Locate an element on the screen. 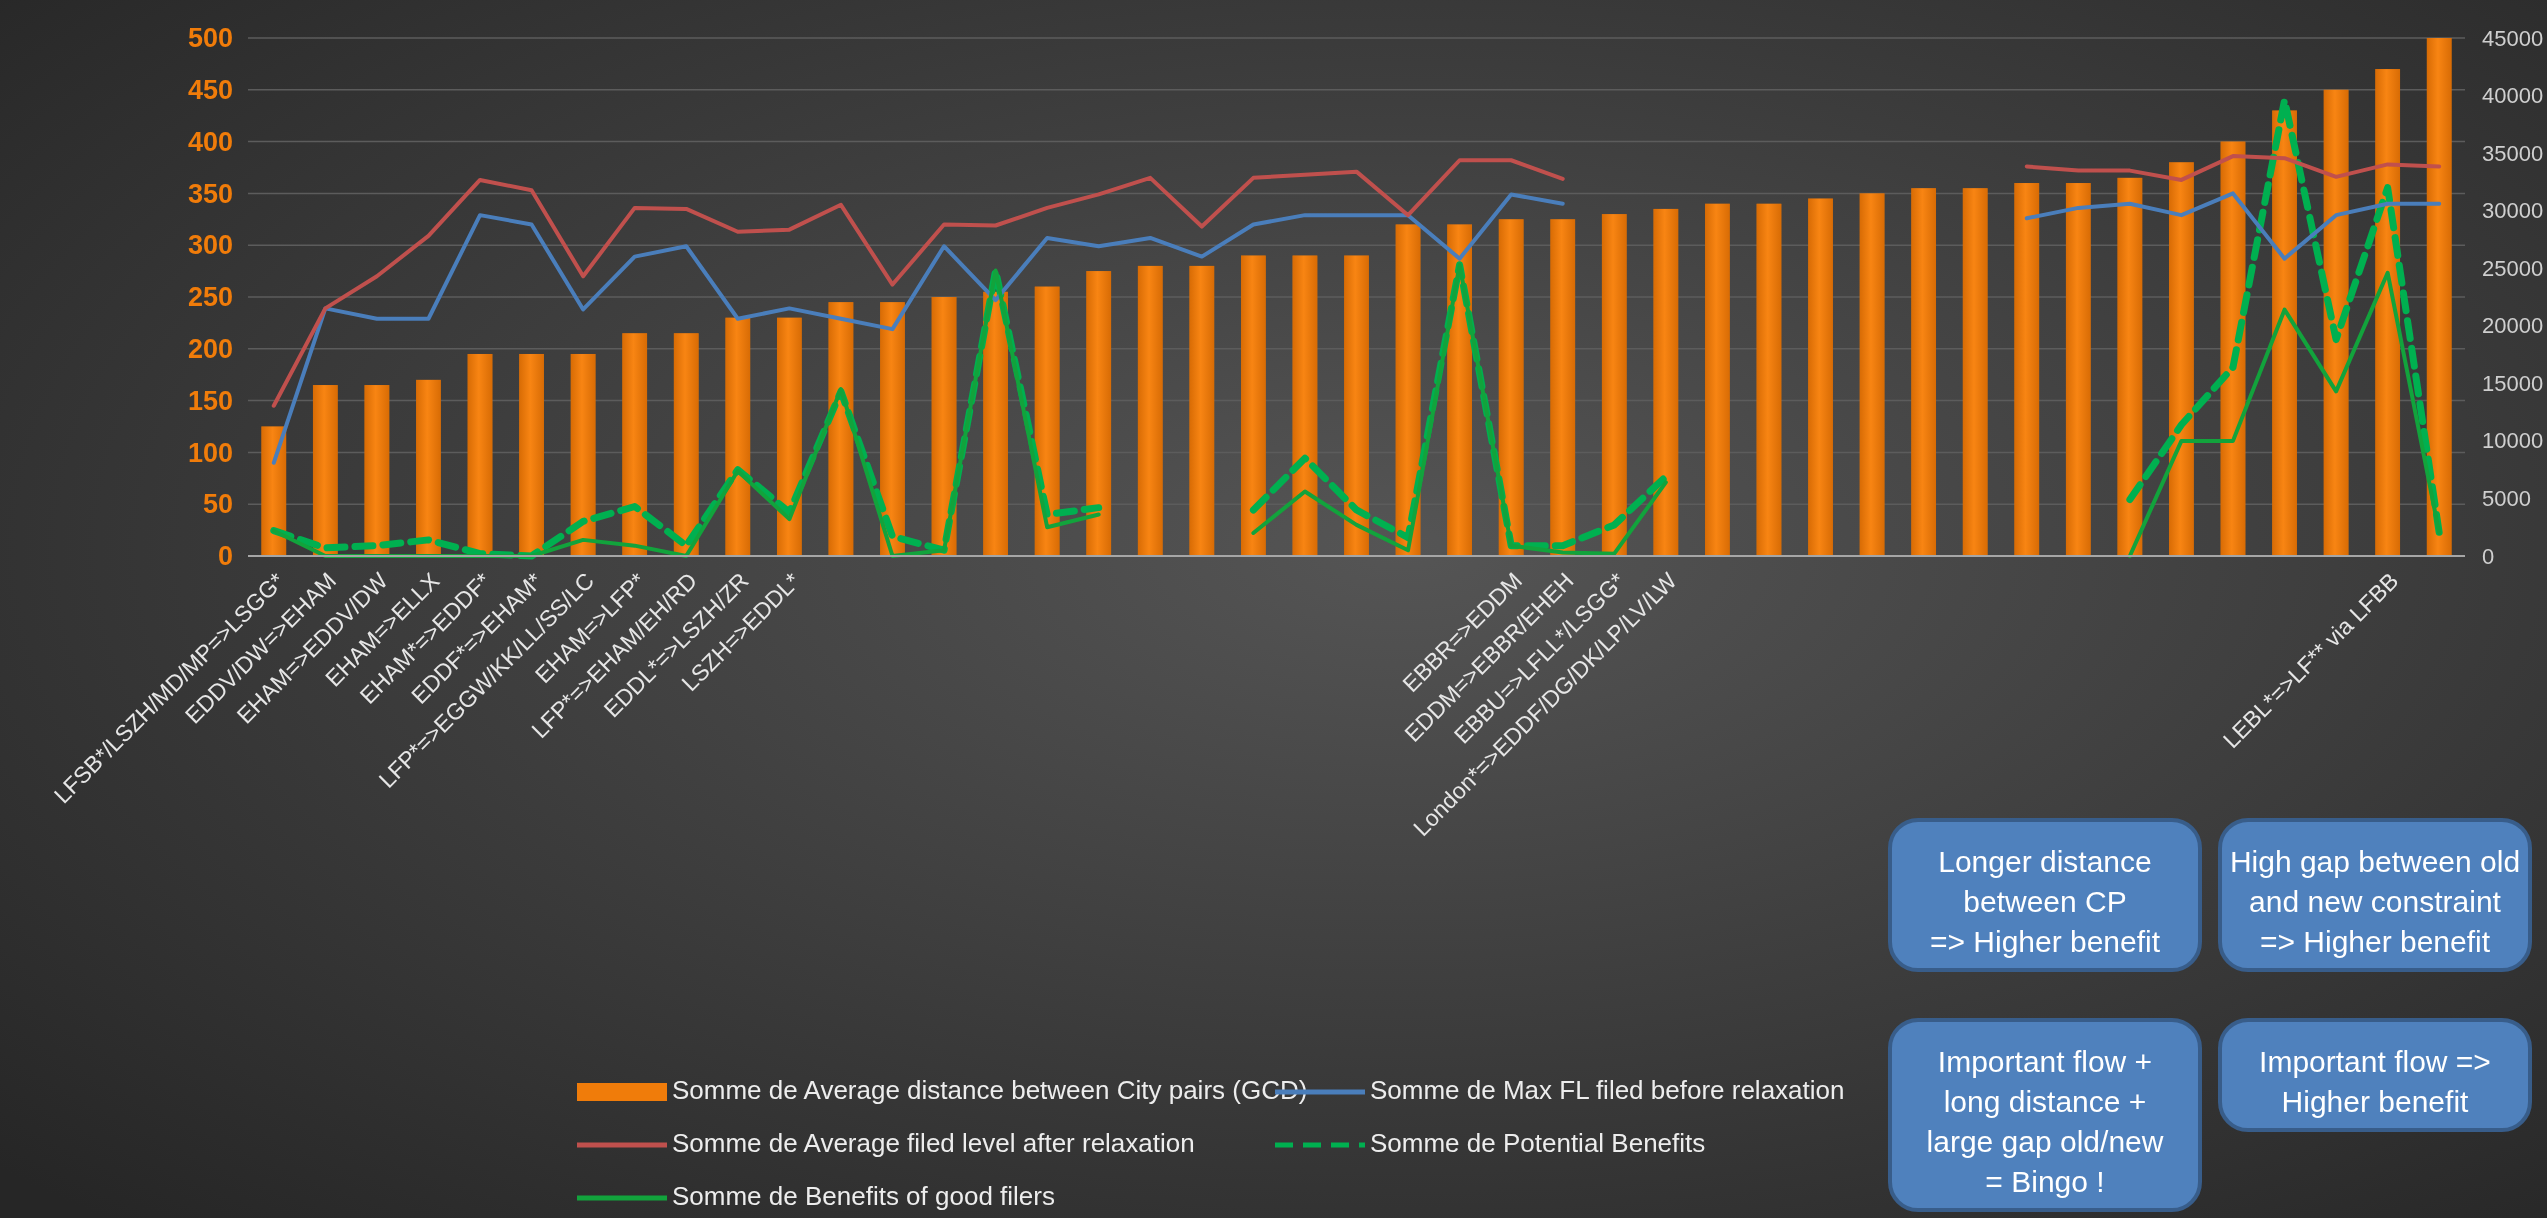 Image resolution: width=2547 pixels, height=1218 pixels. y-tick-label: 50 is located at coordinates (217, 504).